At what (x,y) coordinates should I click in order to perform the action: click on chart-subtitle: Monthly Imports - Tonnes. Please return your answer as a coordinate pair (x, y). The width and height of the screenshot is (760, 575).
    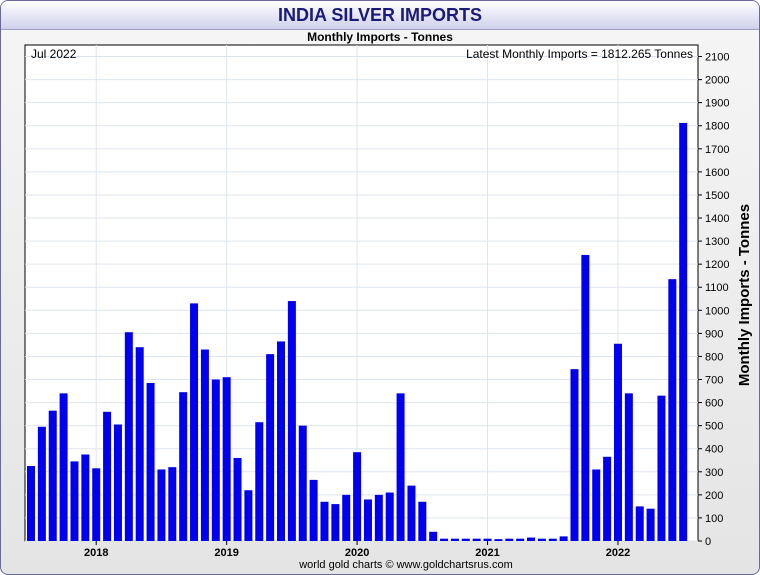
    Looking at the image, I should click on (380, 37).